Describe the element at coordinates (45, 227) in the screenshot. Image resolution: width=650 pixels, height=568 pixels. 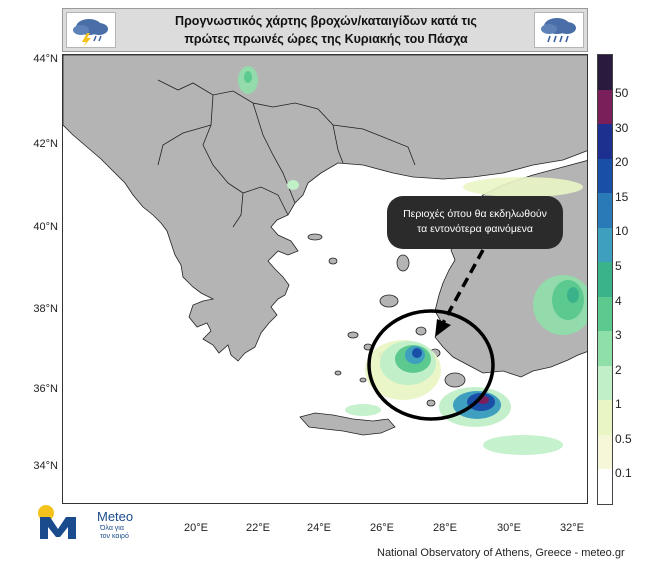
I see `lat-label: 40°N` at that location.